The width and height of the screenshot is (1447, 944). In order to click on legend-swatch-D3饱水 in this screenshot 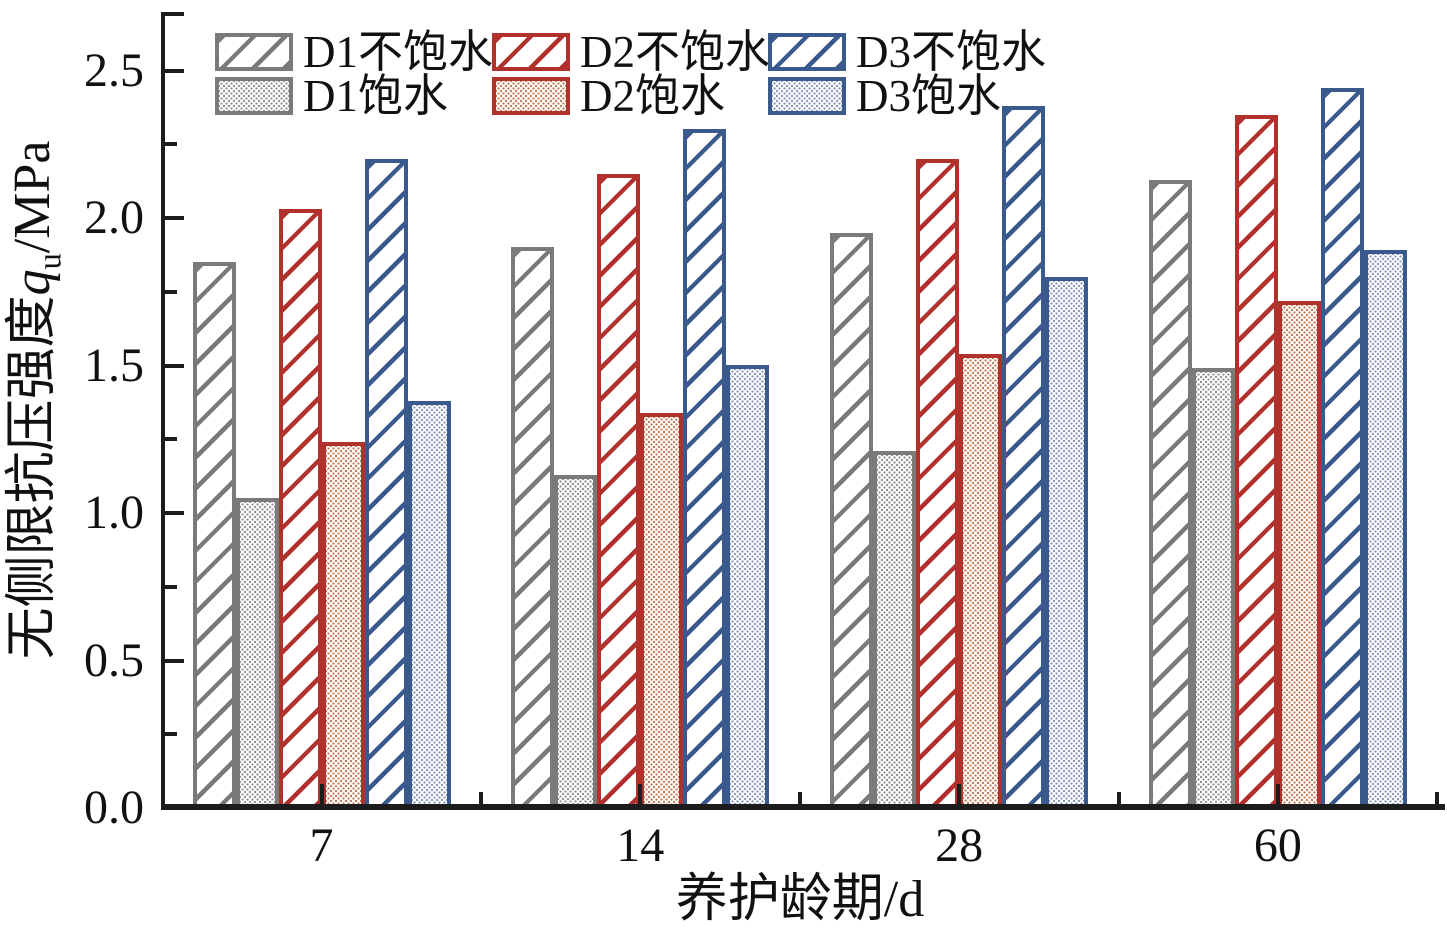, I will do `click(807, 96)`.